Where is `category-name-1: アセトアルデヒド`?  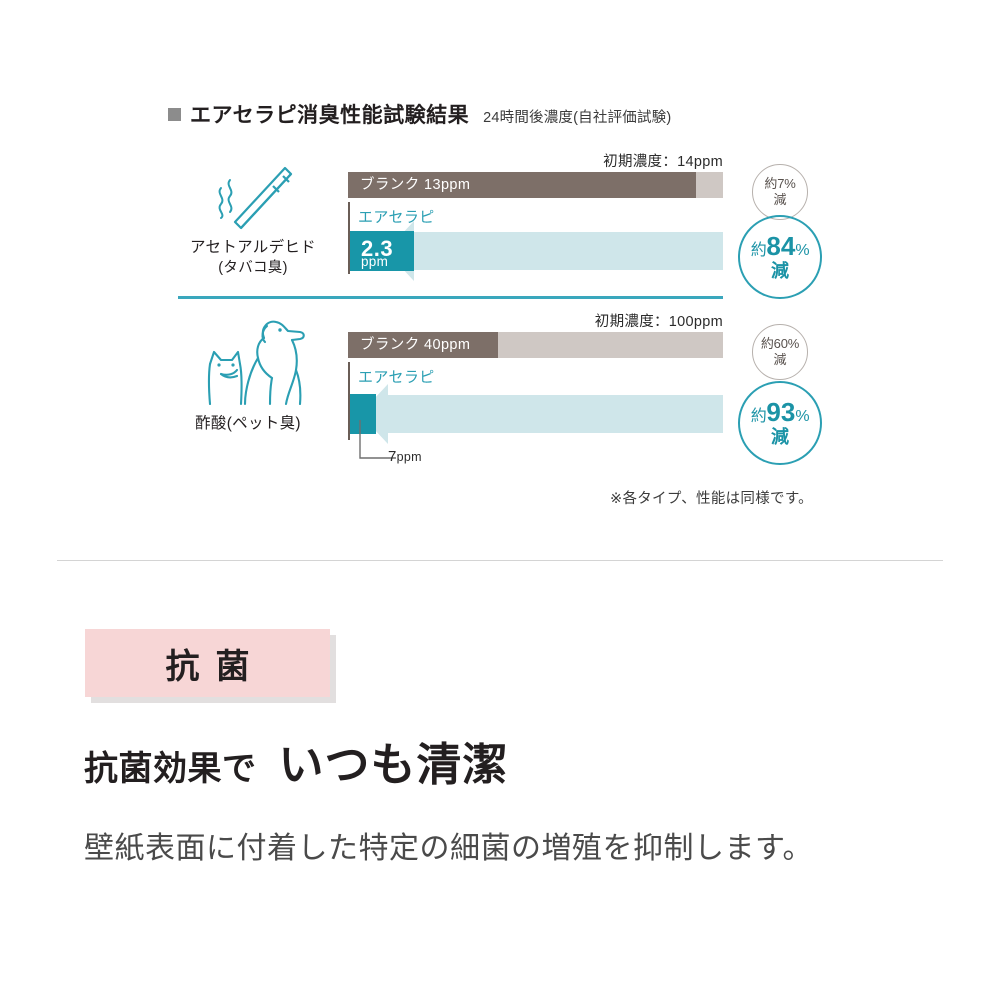 category-name-1: アセトアルデヒド is located at coordinates (253, 247).